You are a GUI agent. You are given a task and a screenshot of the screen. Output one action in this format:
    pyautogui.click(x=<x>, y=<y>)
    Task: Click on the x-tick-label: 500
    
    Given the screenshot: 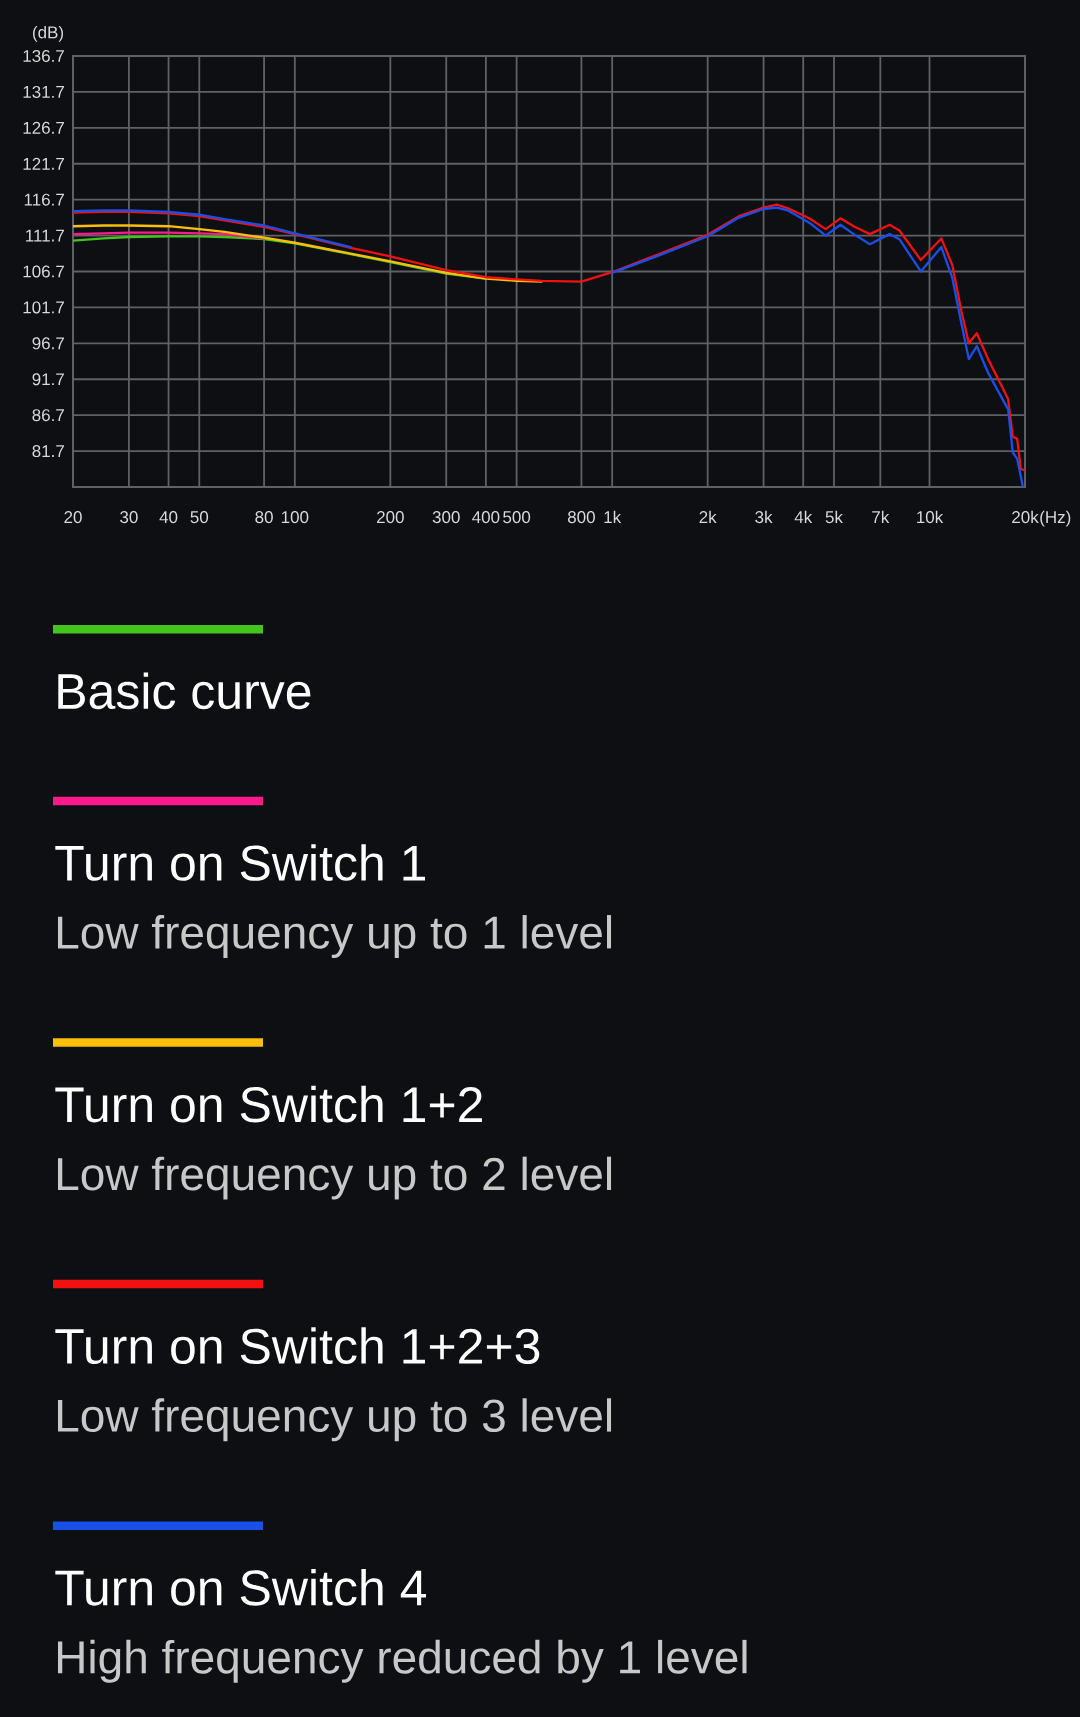 What is the action you would take?
    pyautogui.click(x=517, y=517)
    